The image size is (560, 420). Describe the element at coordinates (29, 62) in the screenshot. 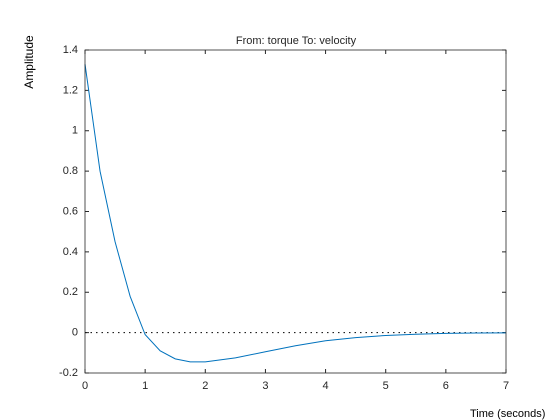

I see `y-axis-label: Amplitude` at that location.